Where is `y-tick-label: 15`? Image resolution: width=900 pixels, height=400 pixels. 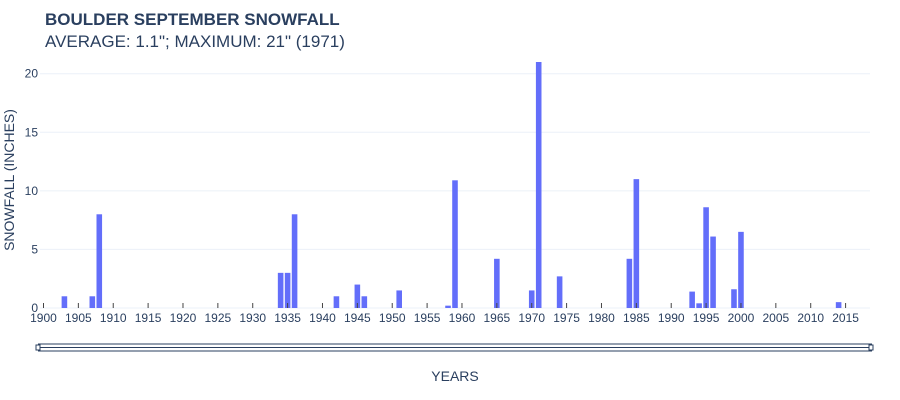
y-tick-label: 15 is located at coordinates (32, 132).